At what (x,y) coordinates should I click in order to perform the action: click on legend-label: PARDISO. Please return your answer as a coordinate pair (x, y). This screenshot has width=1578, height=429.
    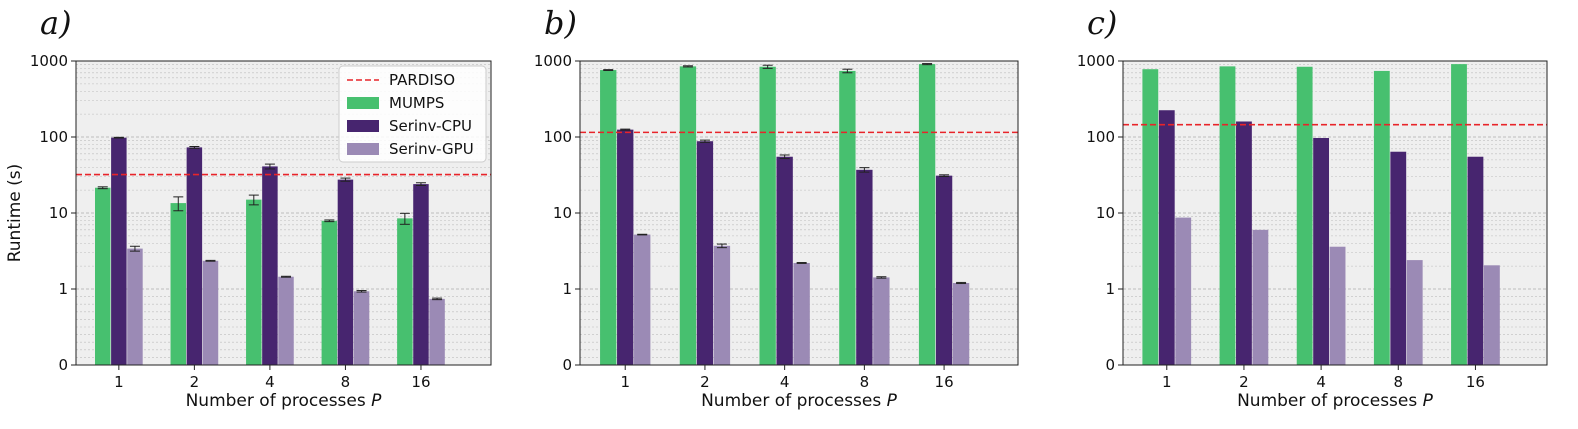
    Looking at the image, I should click on (422, 80).